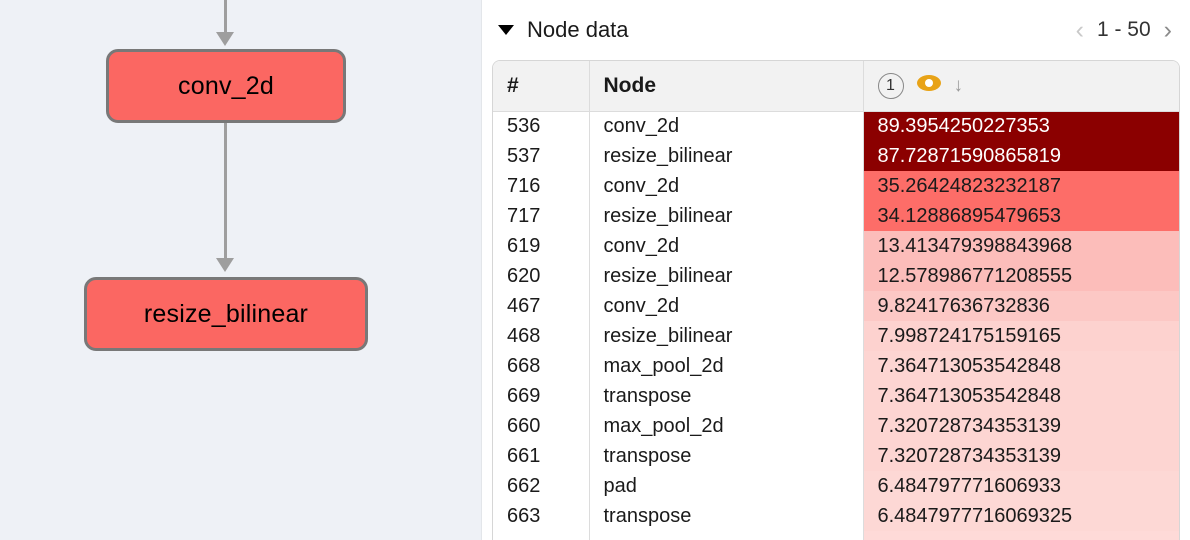 This screenshot has width=1190, height=540. Describe the element at coordinates (1021, 156) in the screenshot. I see `cell-value: 87.72871590865819` at that location.